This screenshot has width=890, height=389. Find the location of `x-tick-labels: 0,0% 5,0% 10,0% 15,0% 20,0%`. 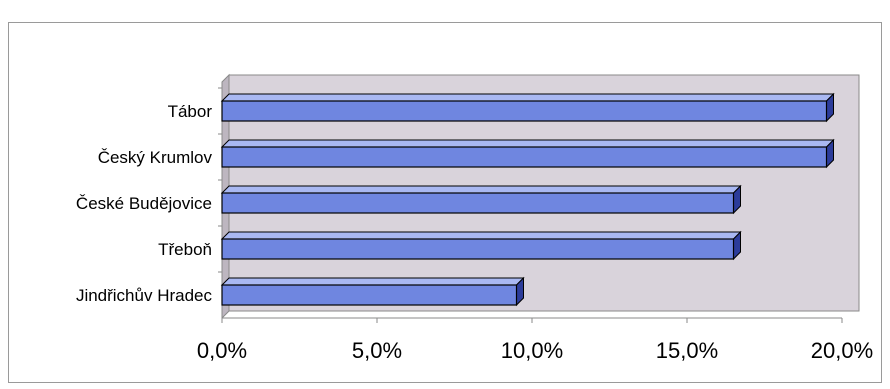

x-tick-labels: 0,0% 5,0% 10,0% 15,0% 20,0% is located at coordinates (535, 340).